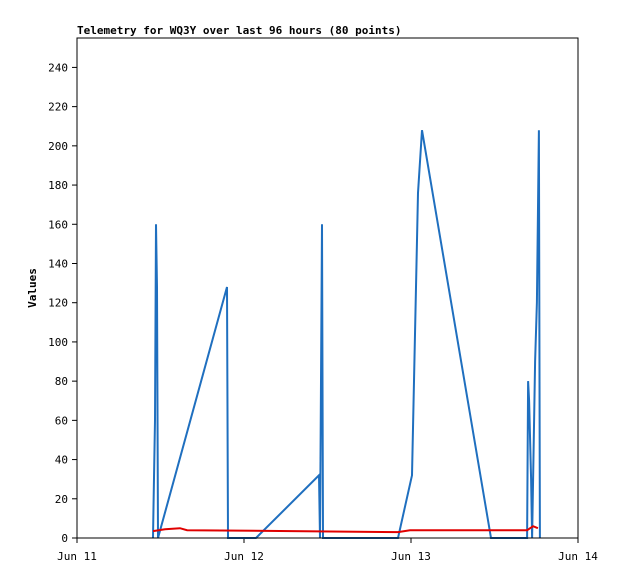 Image resolution: width=618 pixels, height=583 pixels. What do you see at coordinates (345, 529) in the screenshot?
I see `series-line` at bounding box center [345, 529].